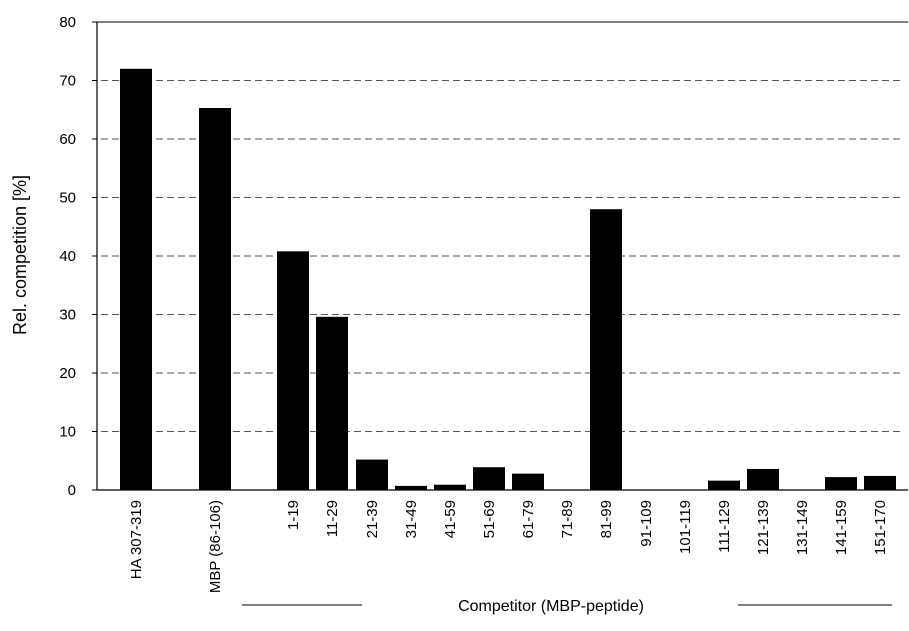 This screenshot has width=909, height=631. What do you see at coordinates (567, 519) in the screenshot?
I see `x-tick-label: 71-89` at bounding box center [567, 519].